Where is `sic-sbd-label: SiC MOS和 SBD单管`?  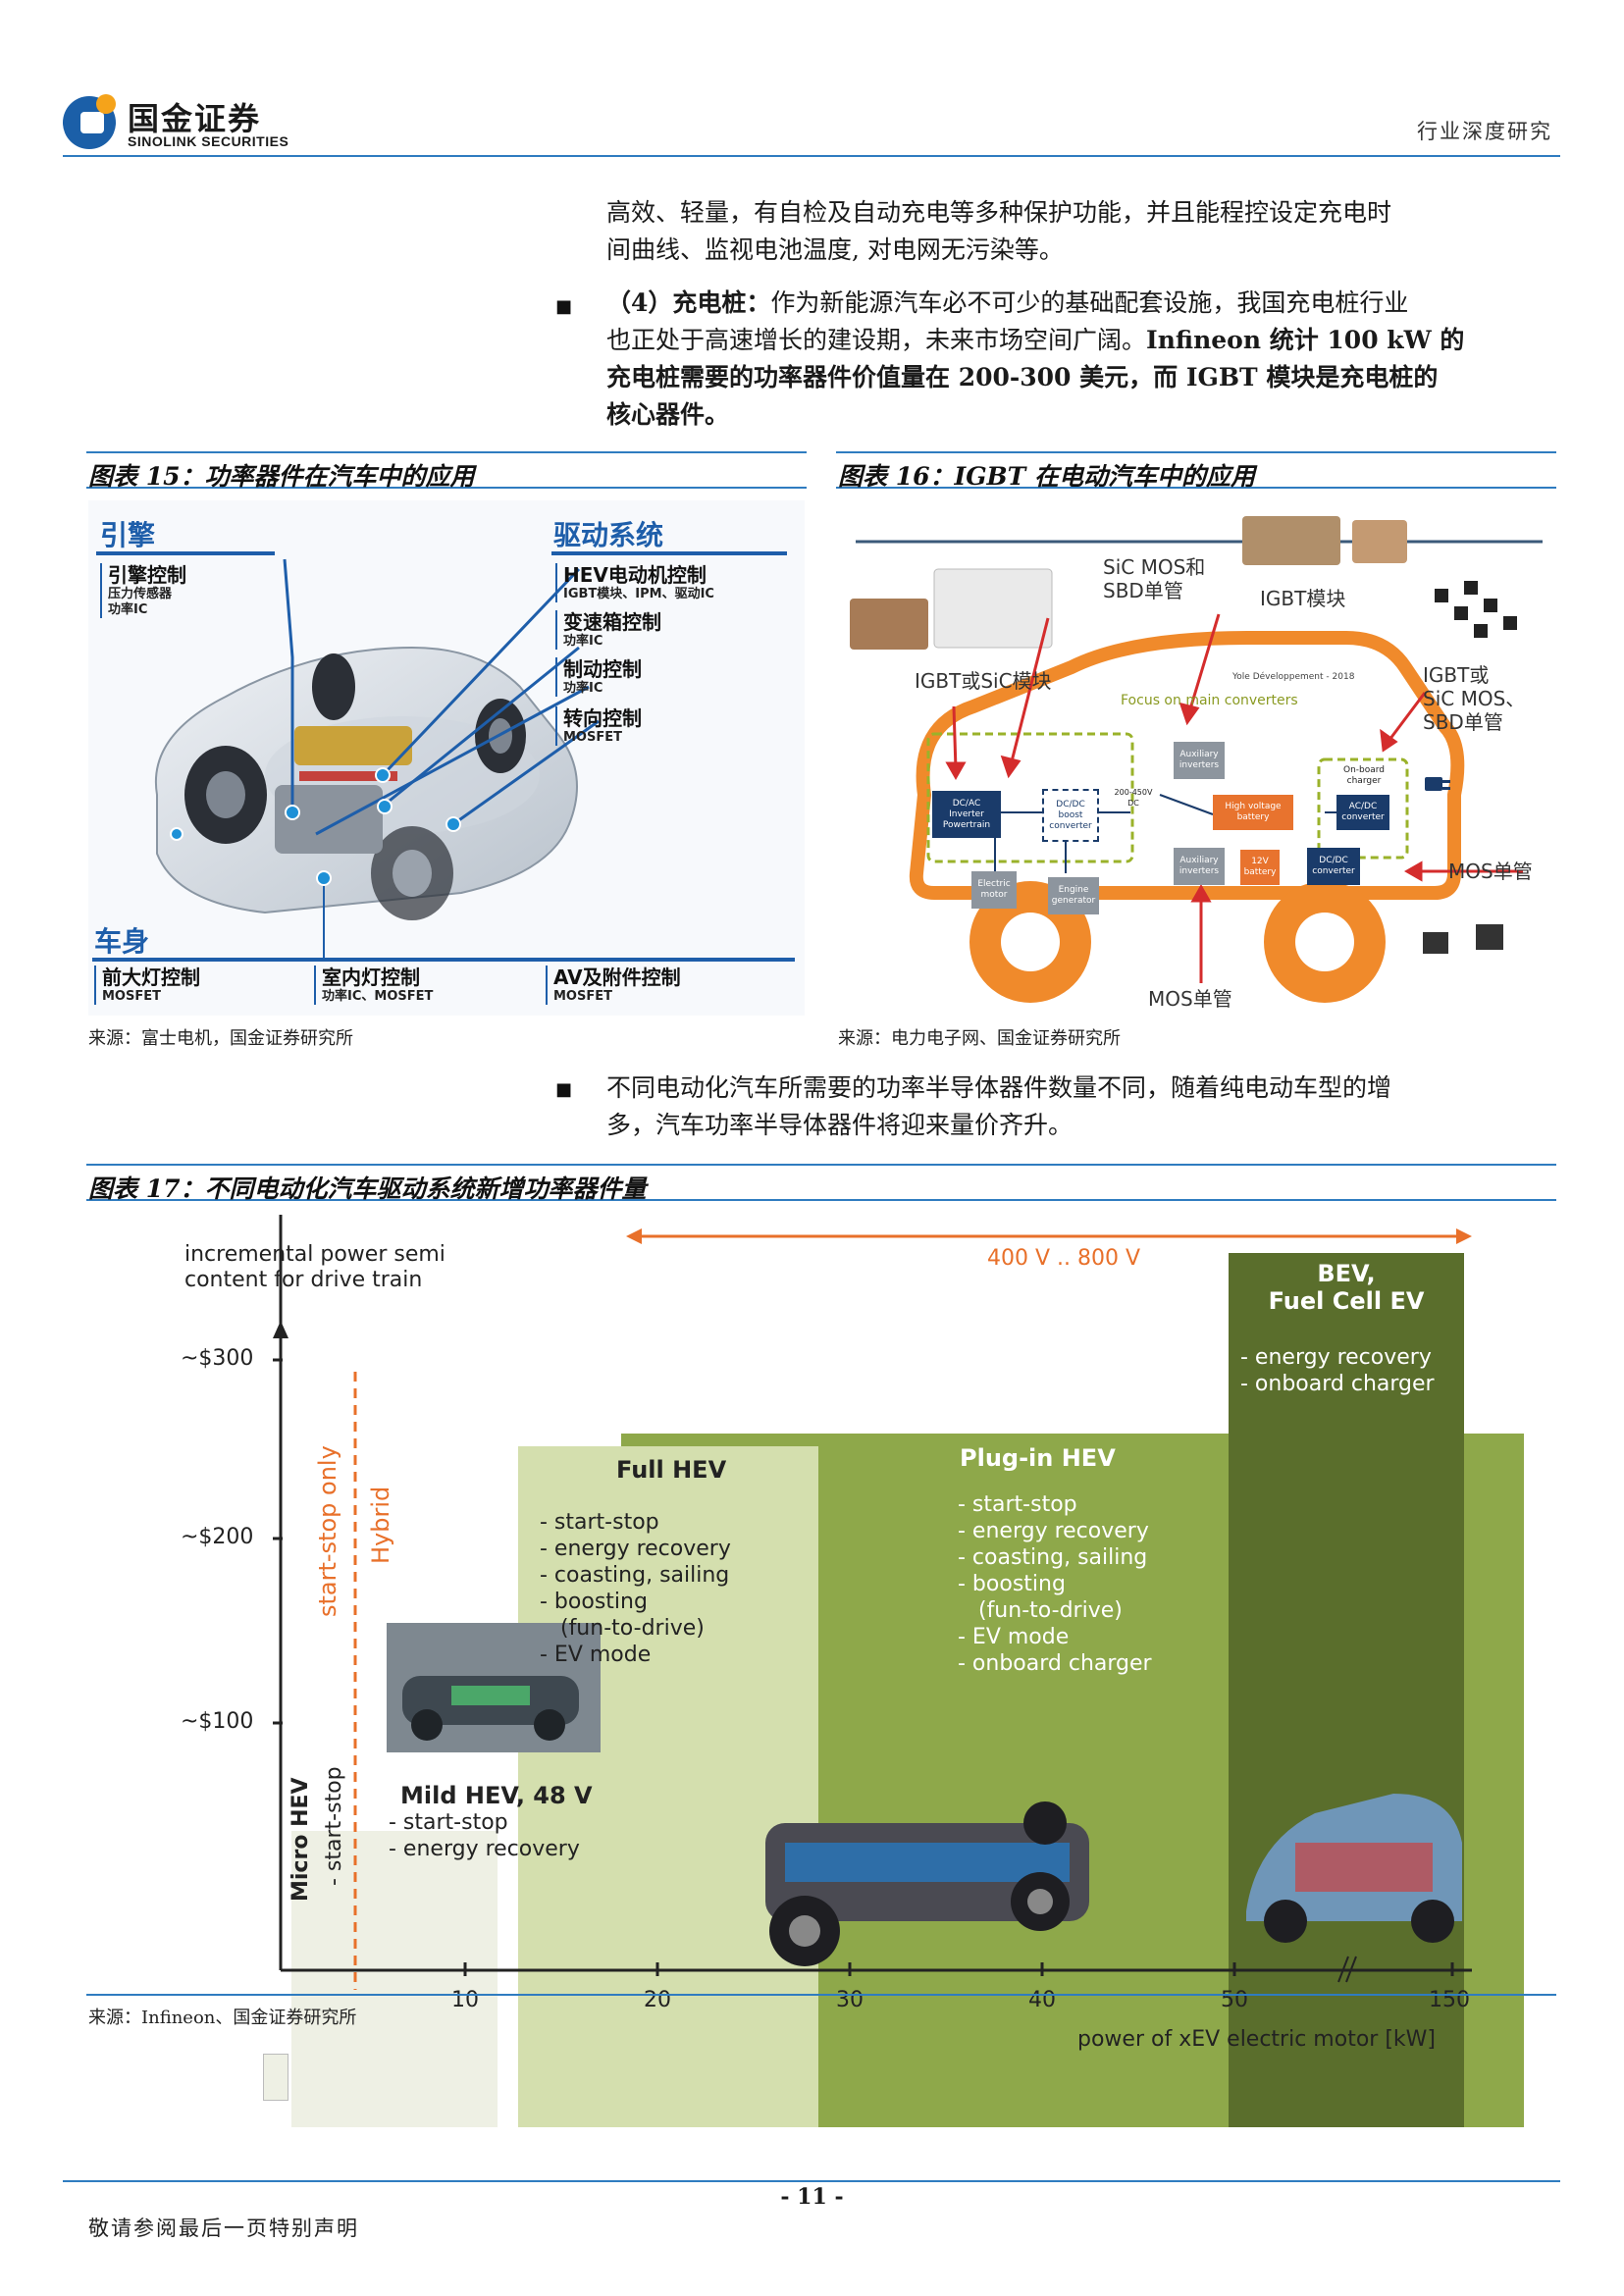 sic-sbd-label: SiC MOS和 SBD单管 is located at coordinates (1154, 578).